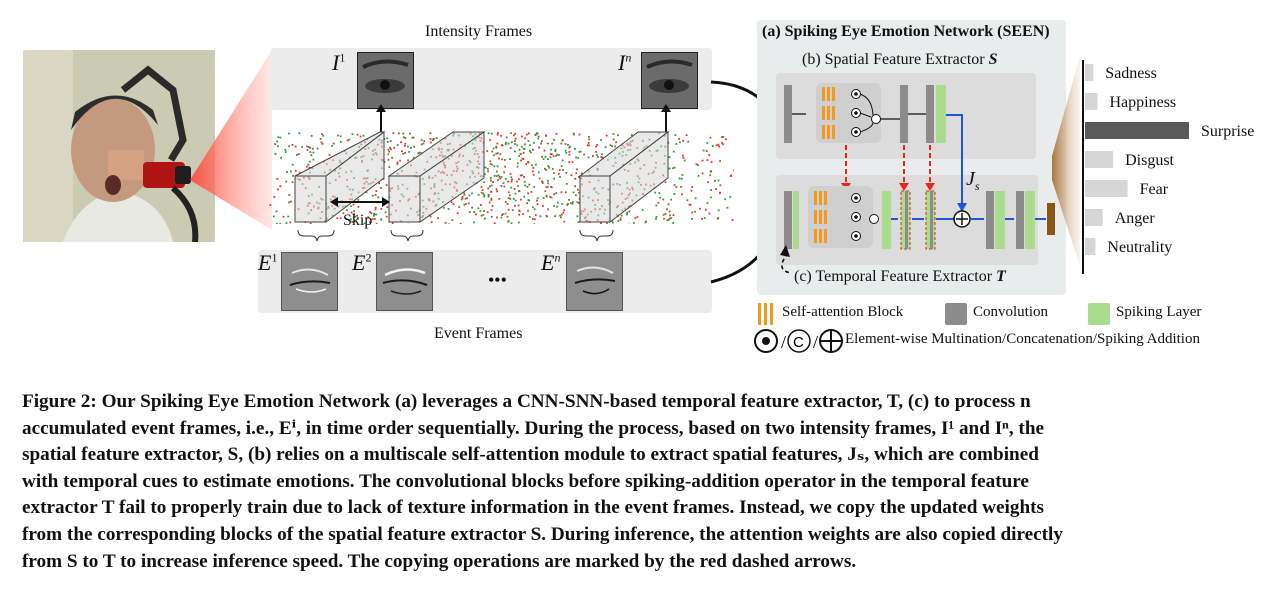  What do you see at coordinates (362, 262) in the screenshot?
I see `event-frame-label: E2` at bounding box center [362, 262].